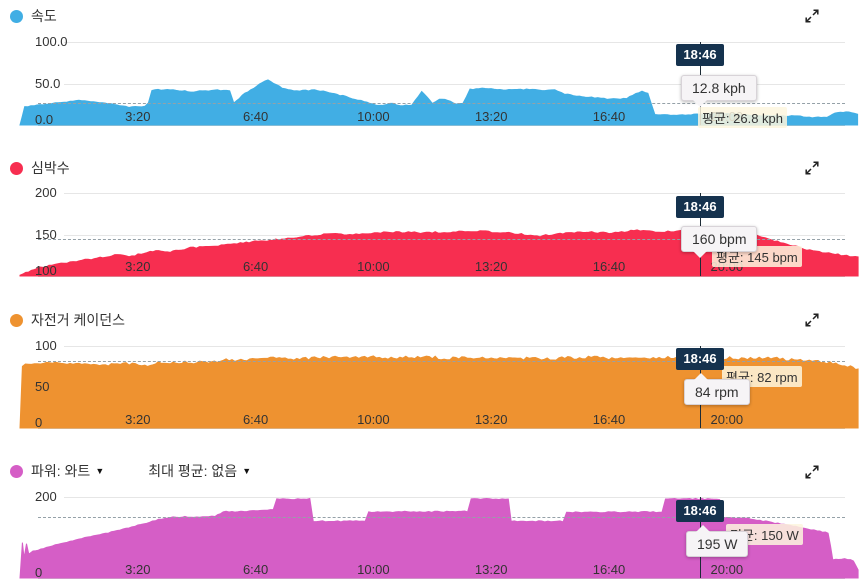 The image size is (860, 580). Describe the element at coordinates (717, 389) in the screenshot. I see `tooltip-cadence: 84 rpm` at that location.